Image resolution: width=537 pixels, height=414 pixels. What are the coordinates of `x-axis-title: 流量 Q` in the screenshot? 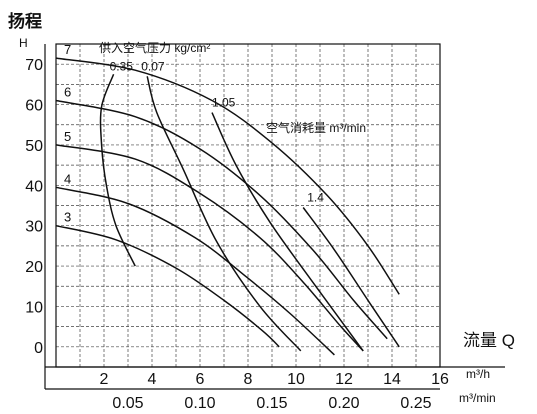 It's located at (489, 340).